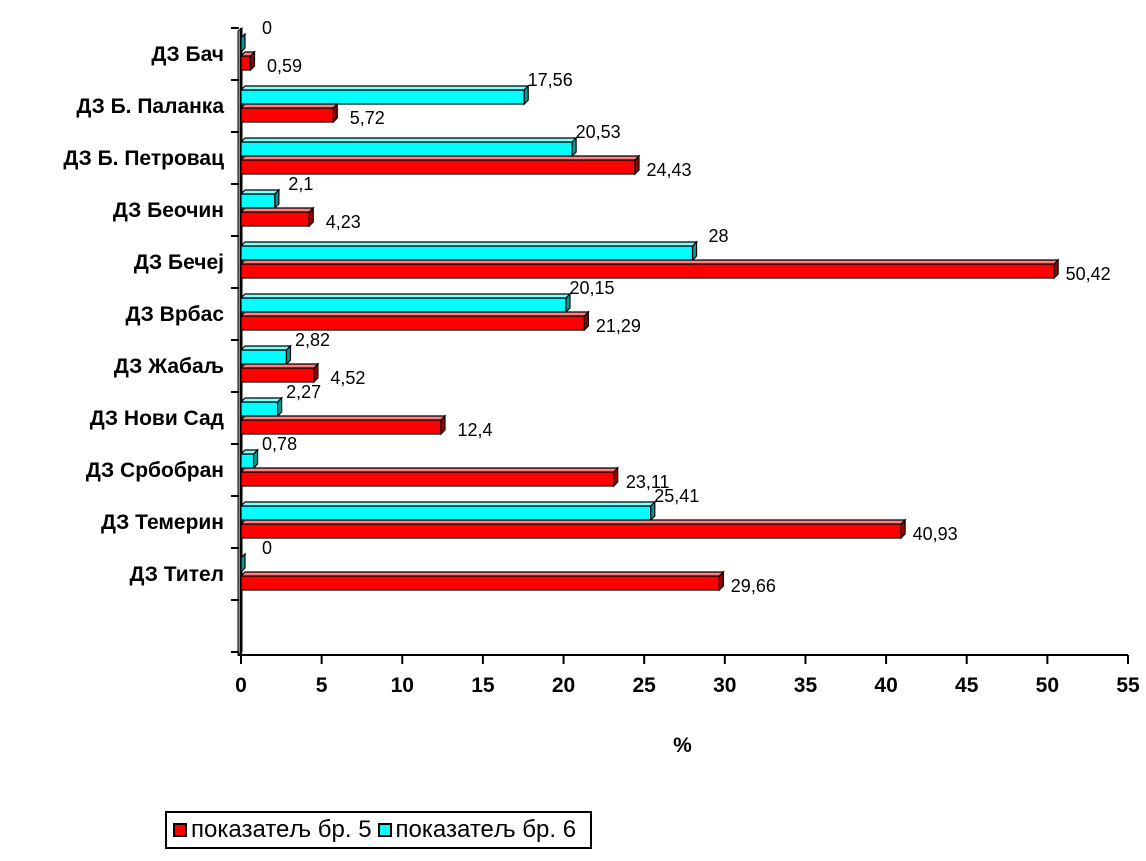  What do you see at coordinates (155, 470) in the screenshot?
I see `category-label: ДЗ Србобран` at bounding box center [155, 470].